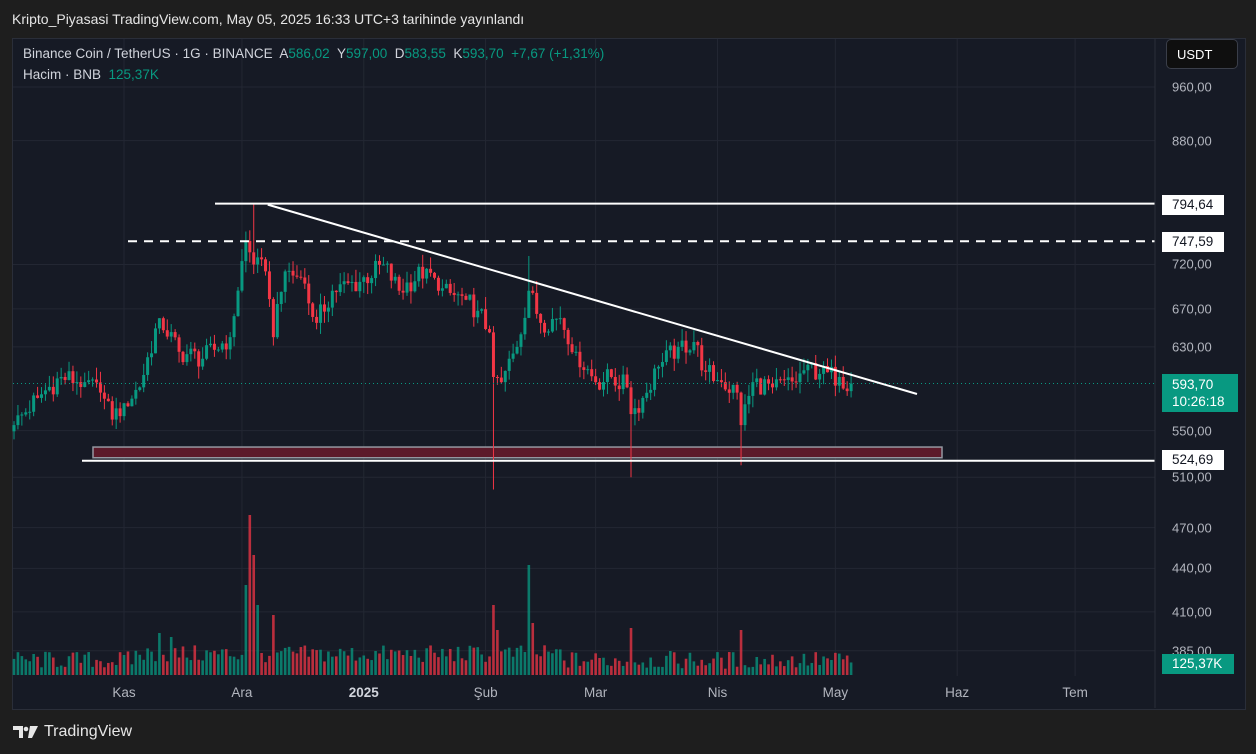 The width and height of the screenshot is (1256, 754). What do you see at coordinates (596, 692) in the screenshot?
I see `time-tick-label: Mar` at bounding box center [596, 692].